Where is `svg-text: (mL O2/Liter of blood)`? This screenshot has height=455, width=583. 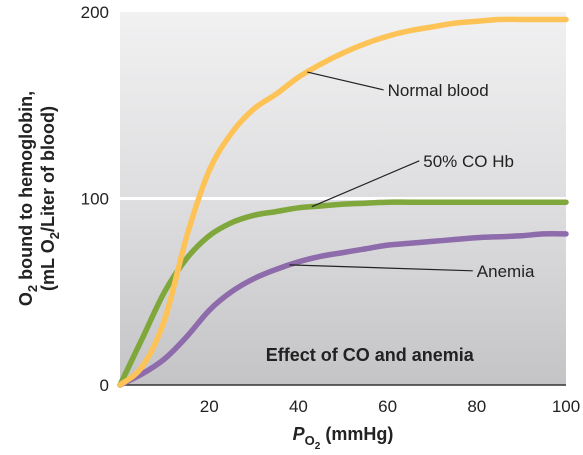
svg-text: (mL O2/Liter of blood) is located at coordinates (50, 198).